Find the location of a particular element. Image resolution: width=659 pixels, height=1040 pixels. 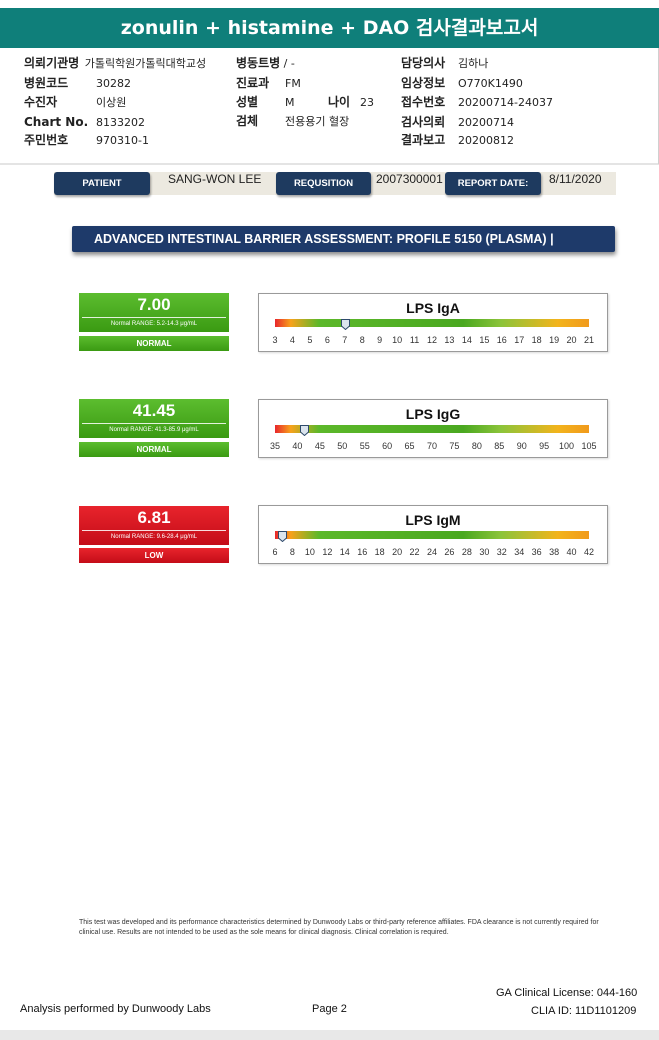

report-title: zonulin + histamine + DAO 검사결과보고서 is located at coordinates (329, 28).